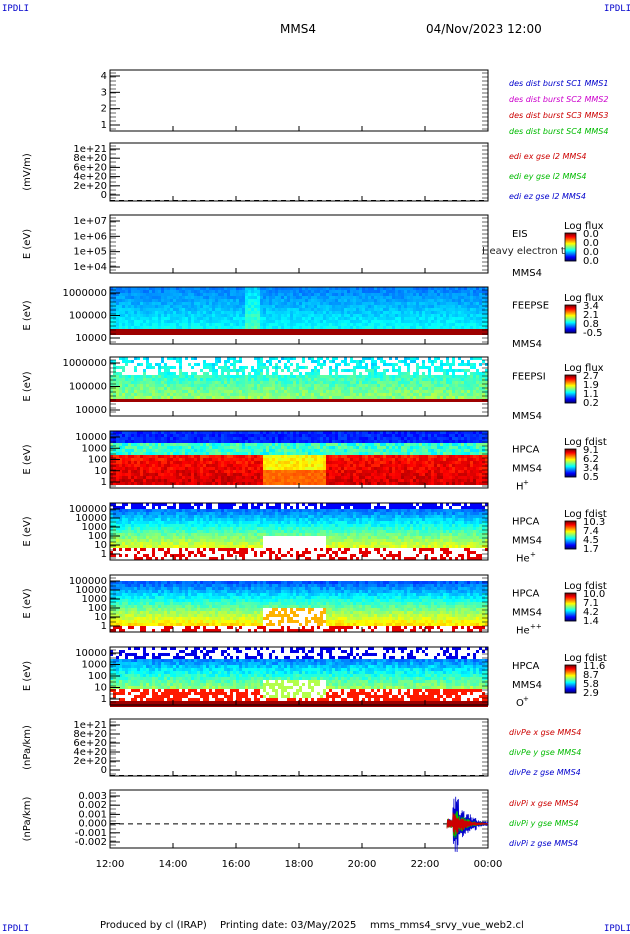 This screenshot has width=630, height=934. Describe the element at coordinates (558, 115) in the screenshot. I see `legend-entry: des dist burst SC3 MMS3` at that location.